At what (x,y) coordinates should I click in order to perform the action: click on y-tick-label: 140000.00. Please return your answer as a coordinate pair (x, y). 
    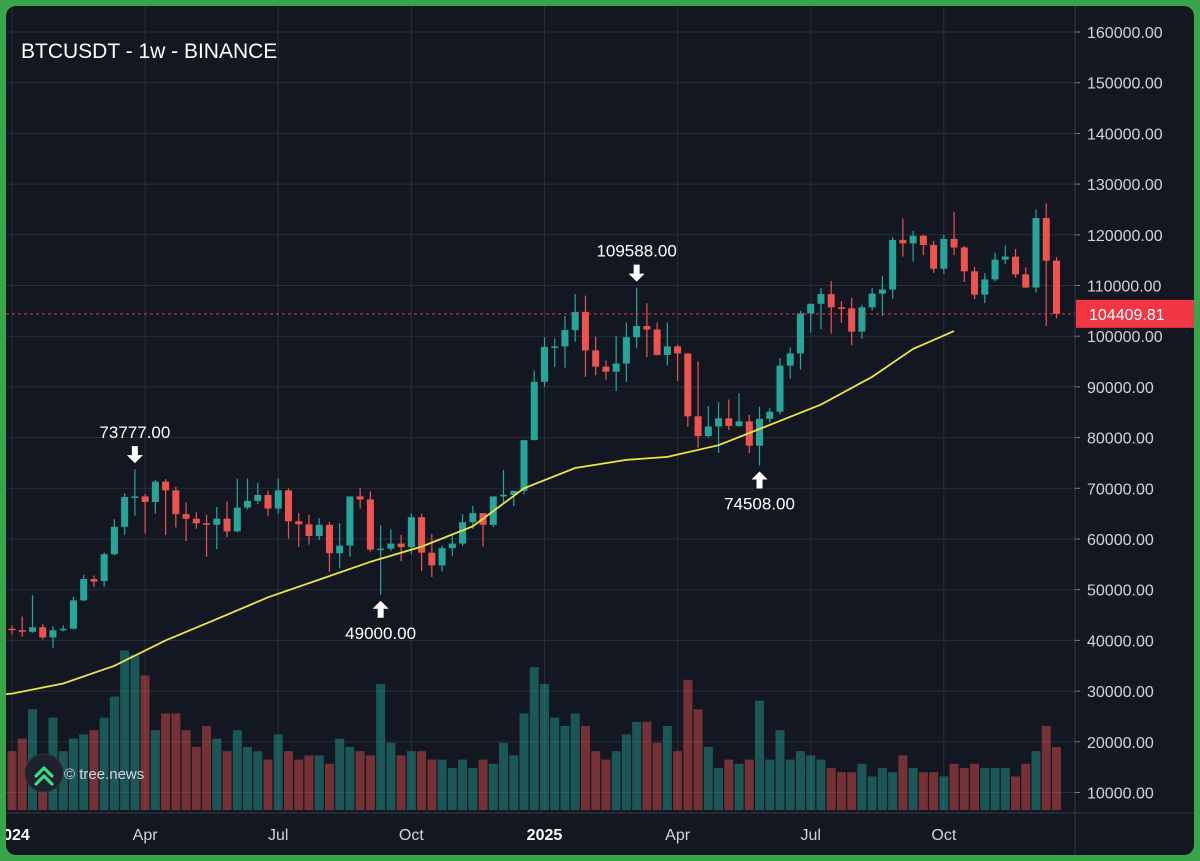
    Looking at the image, I should click on (1125, 134).